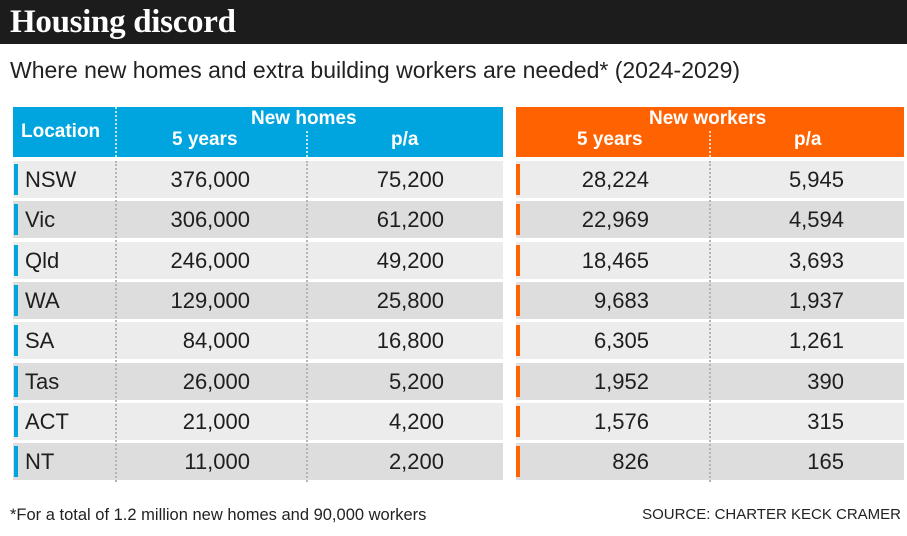 Image resolution: width=907 pixels, height=536 pixels. I want to click on workers-pa-cell: 390, so click(825, 381).